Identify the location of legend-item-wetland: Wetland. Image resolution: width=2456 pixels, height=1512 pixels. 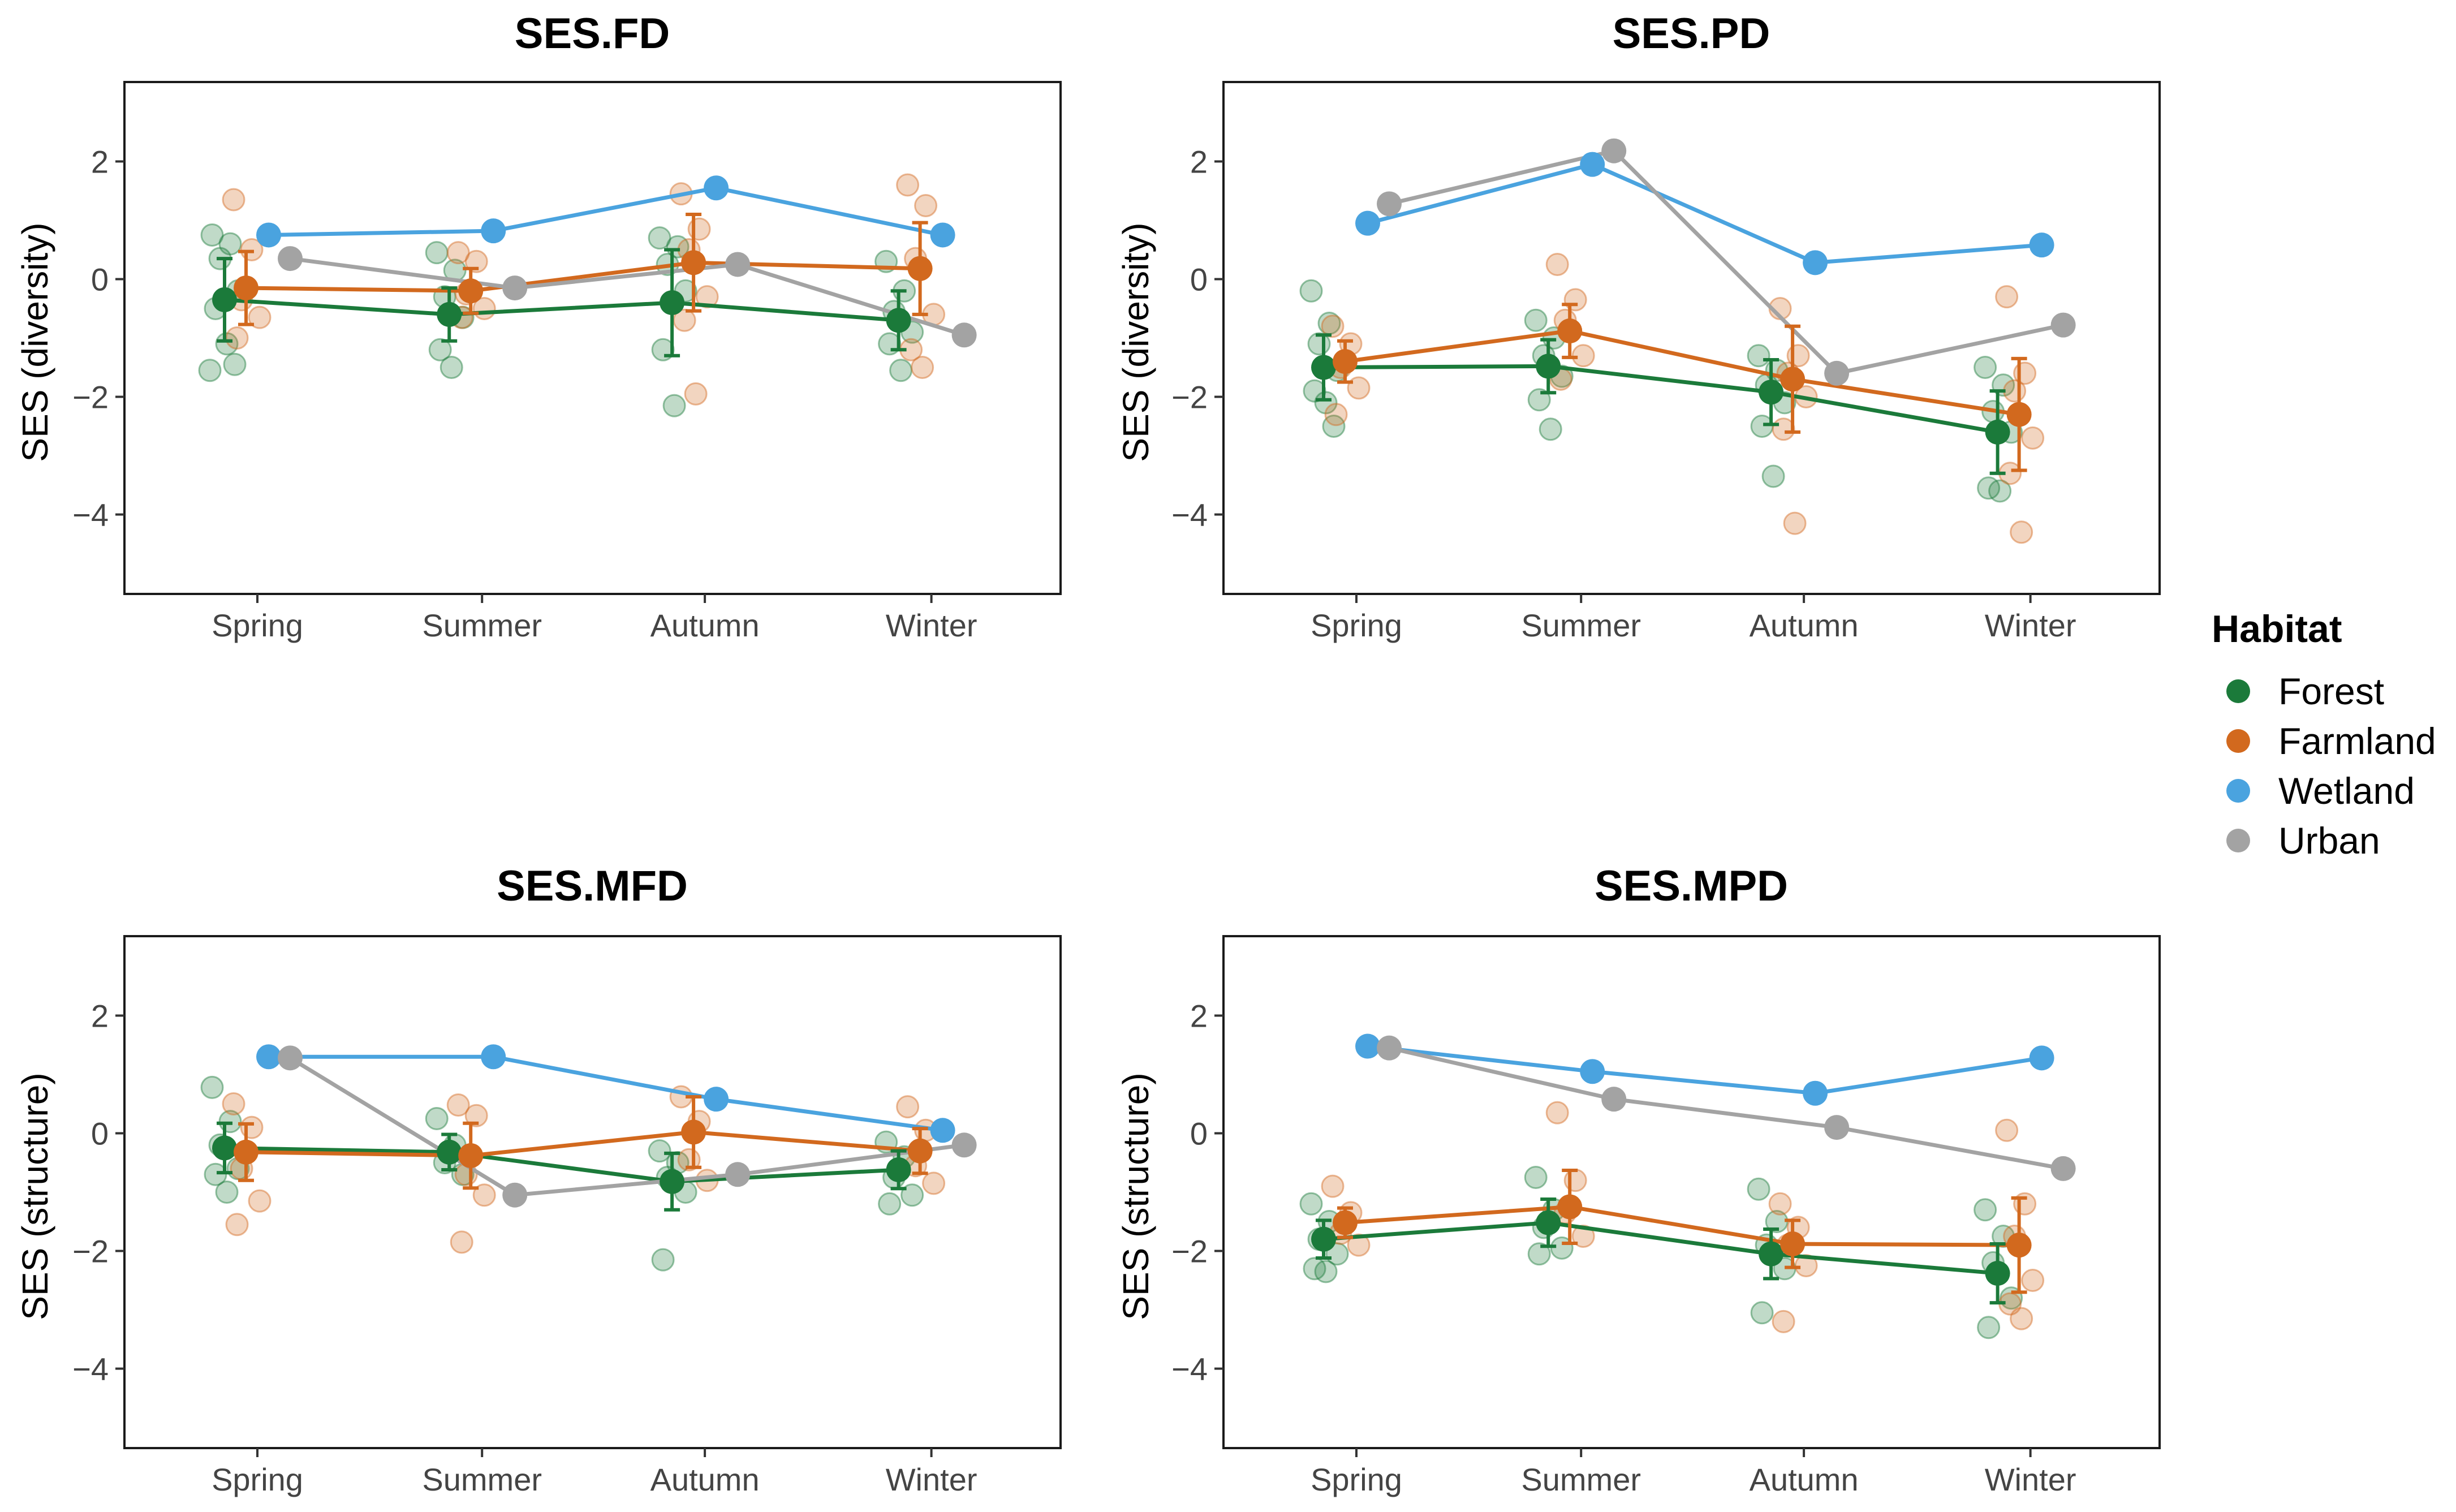
(2320, 791).